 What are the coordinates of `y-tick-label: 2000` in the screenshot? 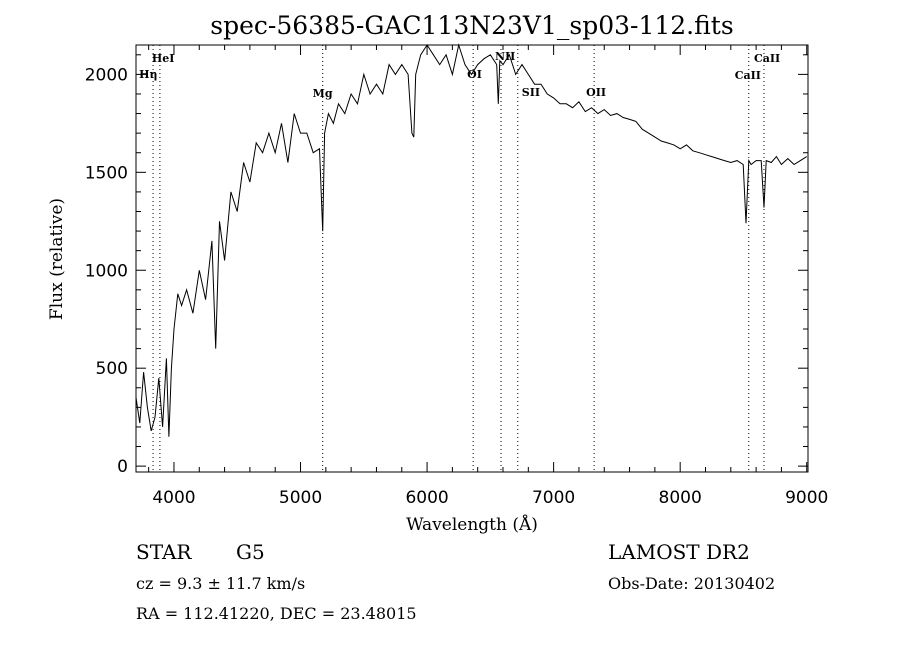 It's located at (106, 75).